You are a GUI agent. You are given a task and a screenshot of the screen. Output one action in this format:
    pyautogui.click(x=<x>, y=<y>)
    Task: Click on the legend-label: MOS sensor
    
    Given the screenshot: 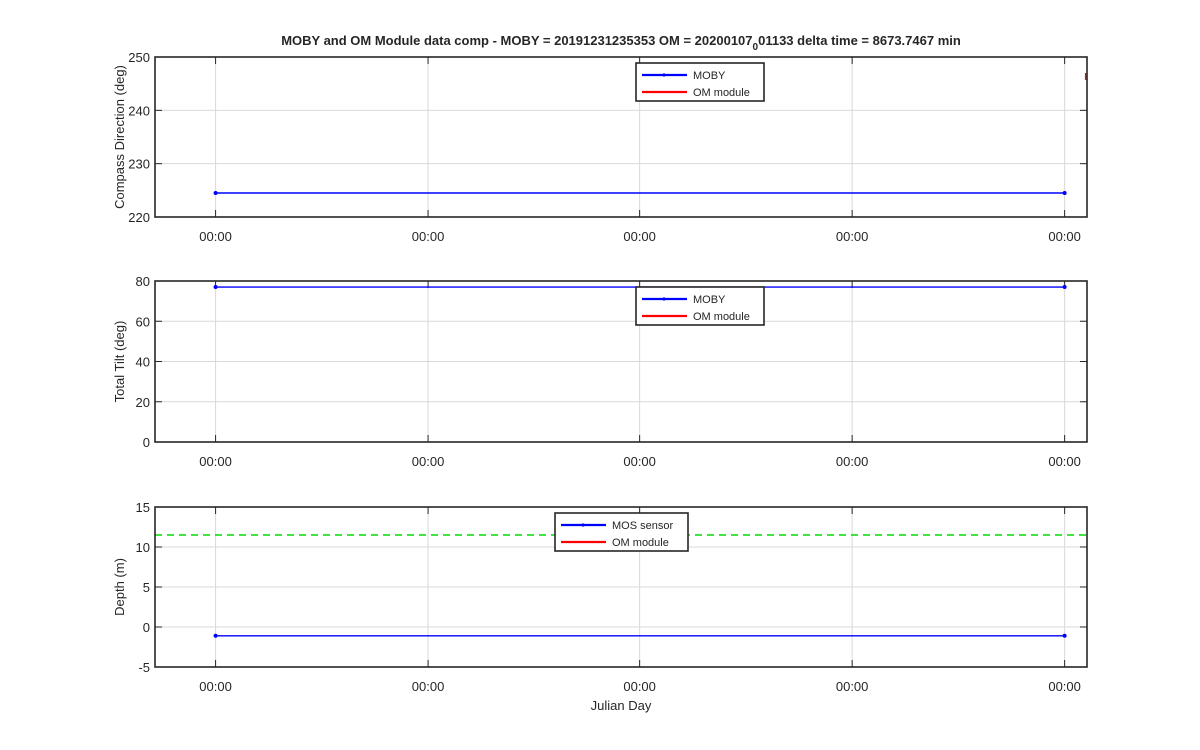 What is the action you would take?
    pyautogui.click(x=642, y=526)
    